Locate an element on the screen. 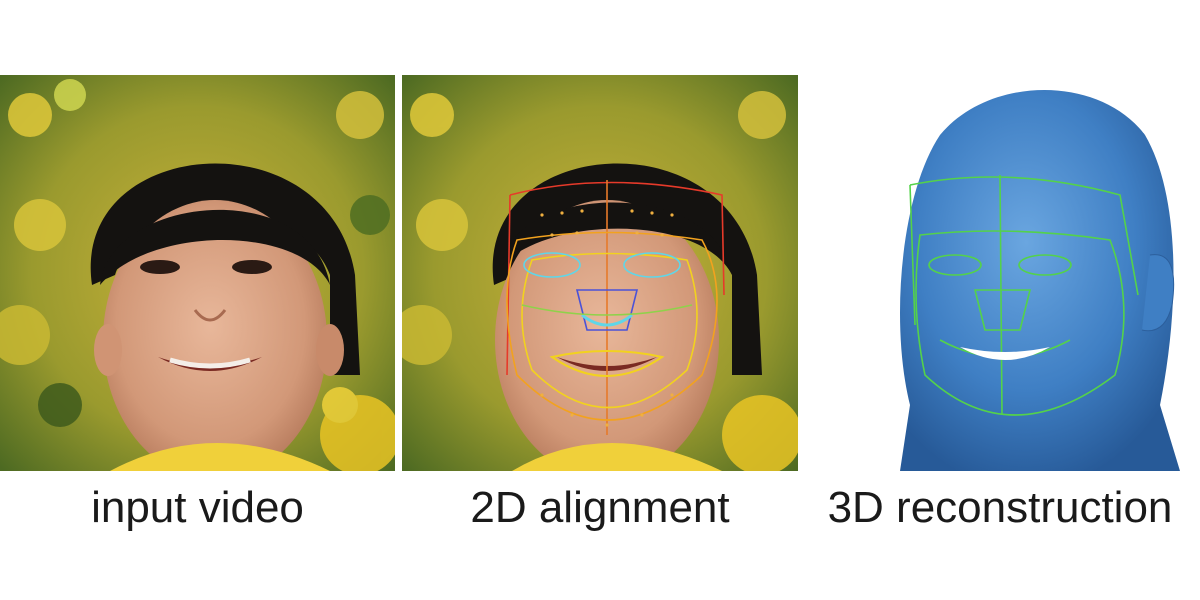  mesh-lines is located at coordinates (1024, 295).